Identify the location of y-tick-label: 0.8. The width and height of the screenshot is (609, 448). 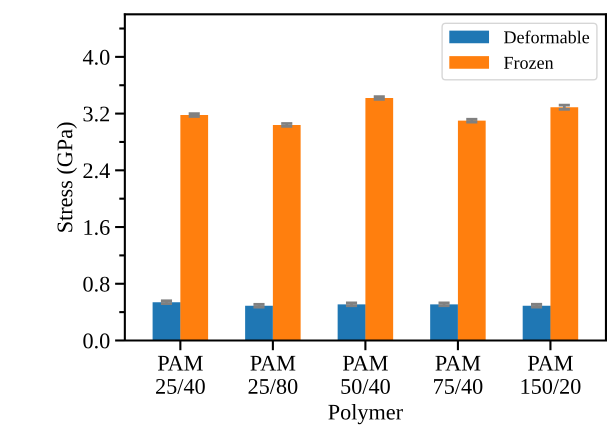
(96, 284).